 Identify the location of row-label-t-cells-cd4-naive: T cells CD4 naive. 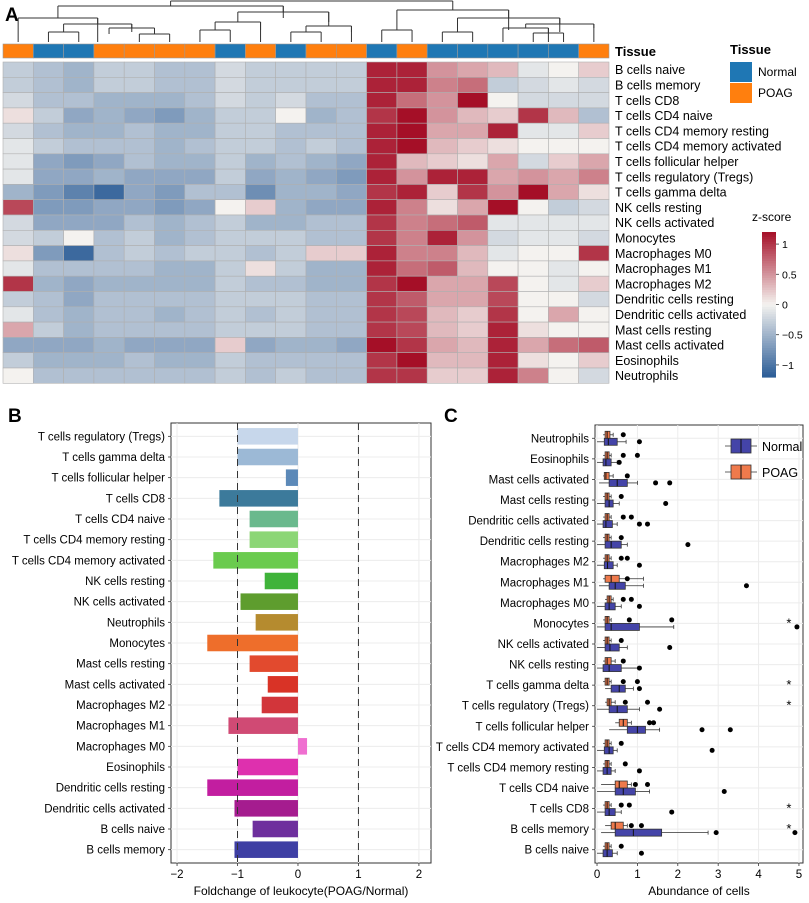
(664, 116).